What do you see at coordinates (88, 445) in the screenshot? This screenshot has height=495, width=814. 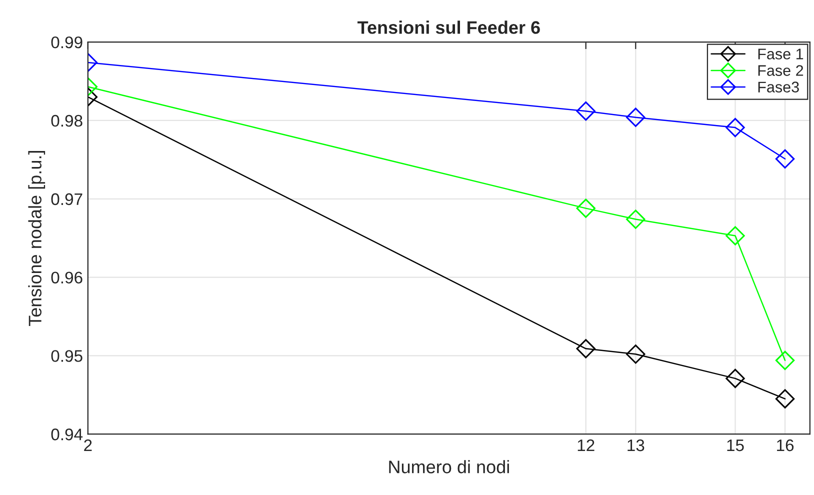 I see `x-tick-label: 2` at bounding box center [88, 445].